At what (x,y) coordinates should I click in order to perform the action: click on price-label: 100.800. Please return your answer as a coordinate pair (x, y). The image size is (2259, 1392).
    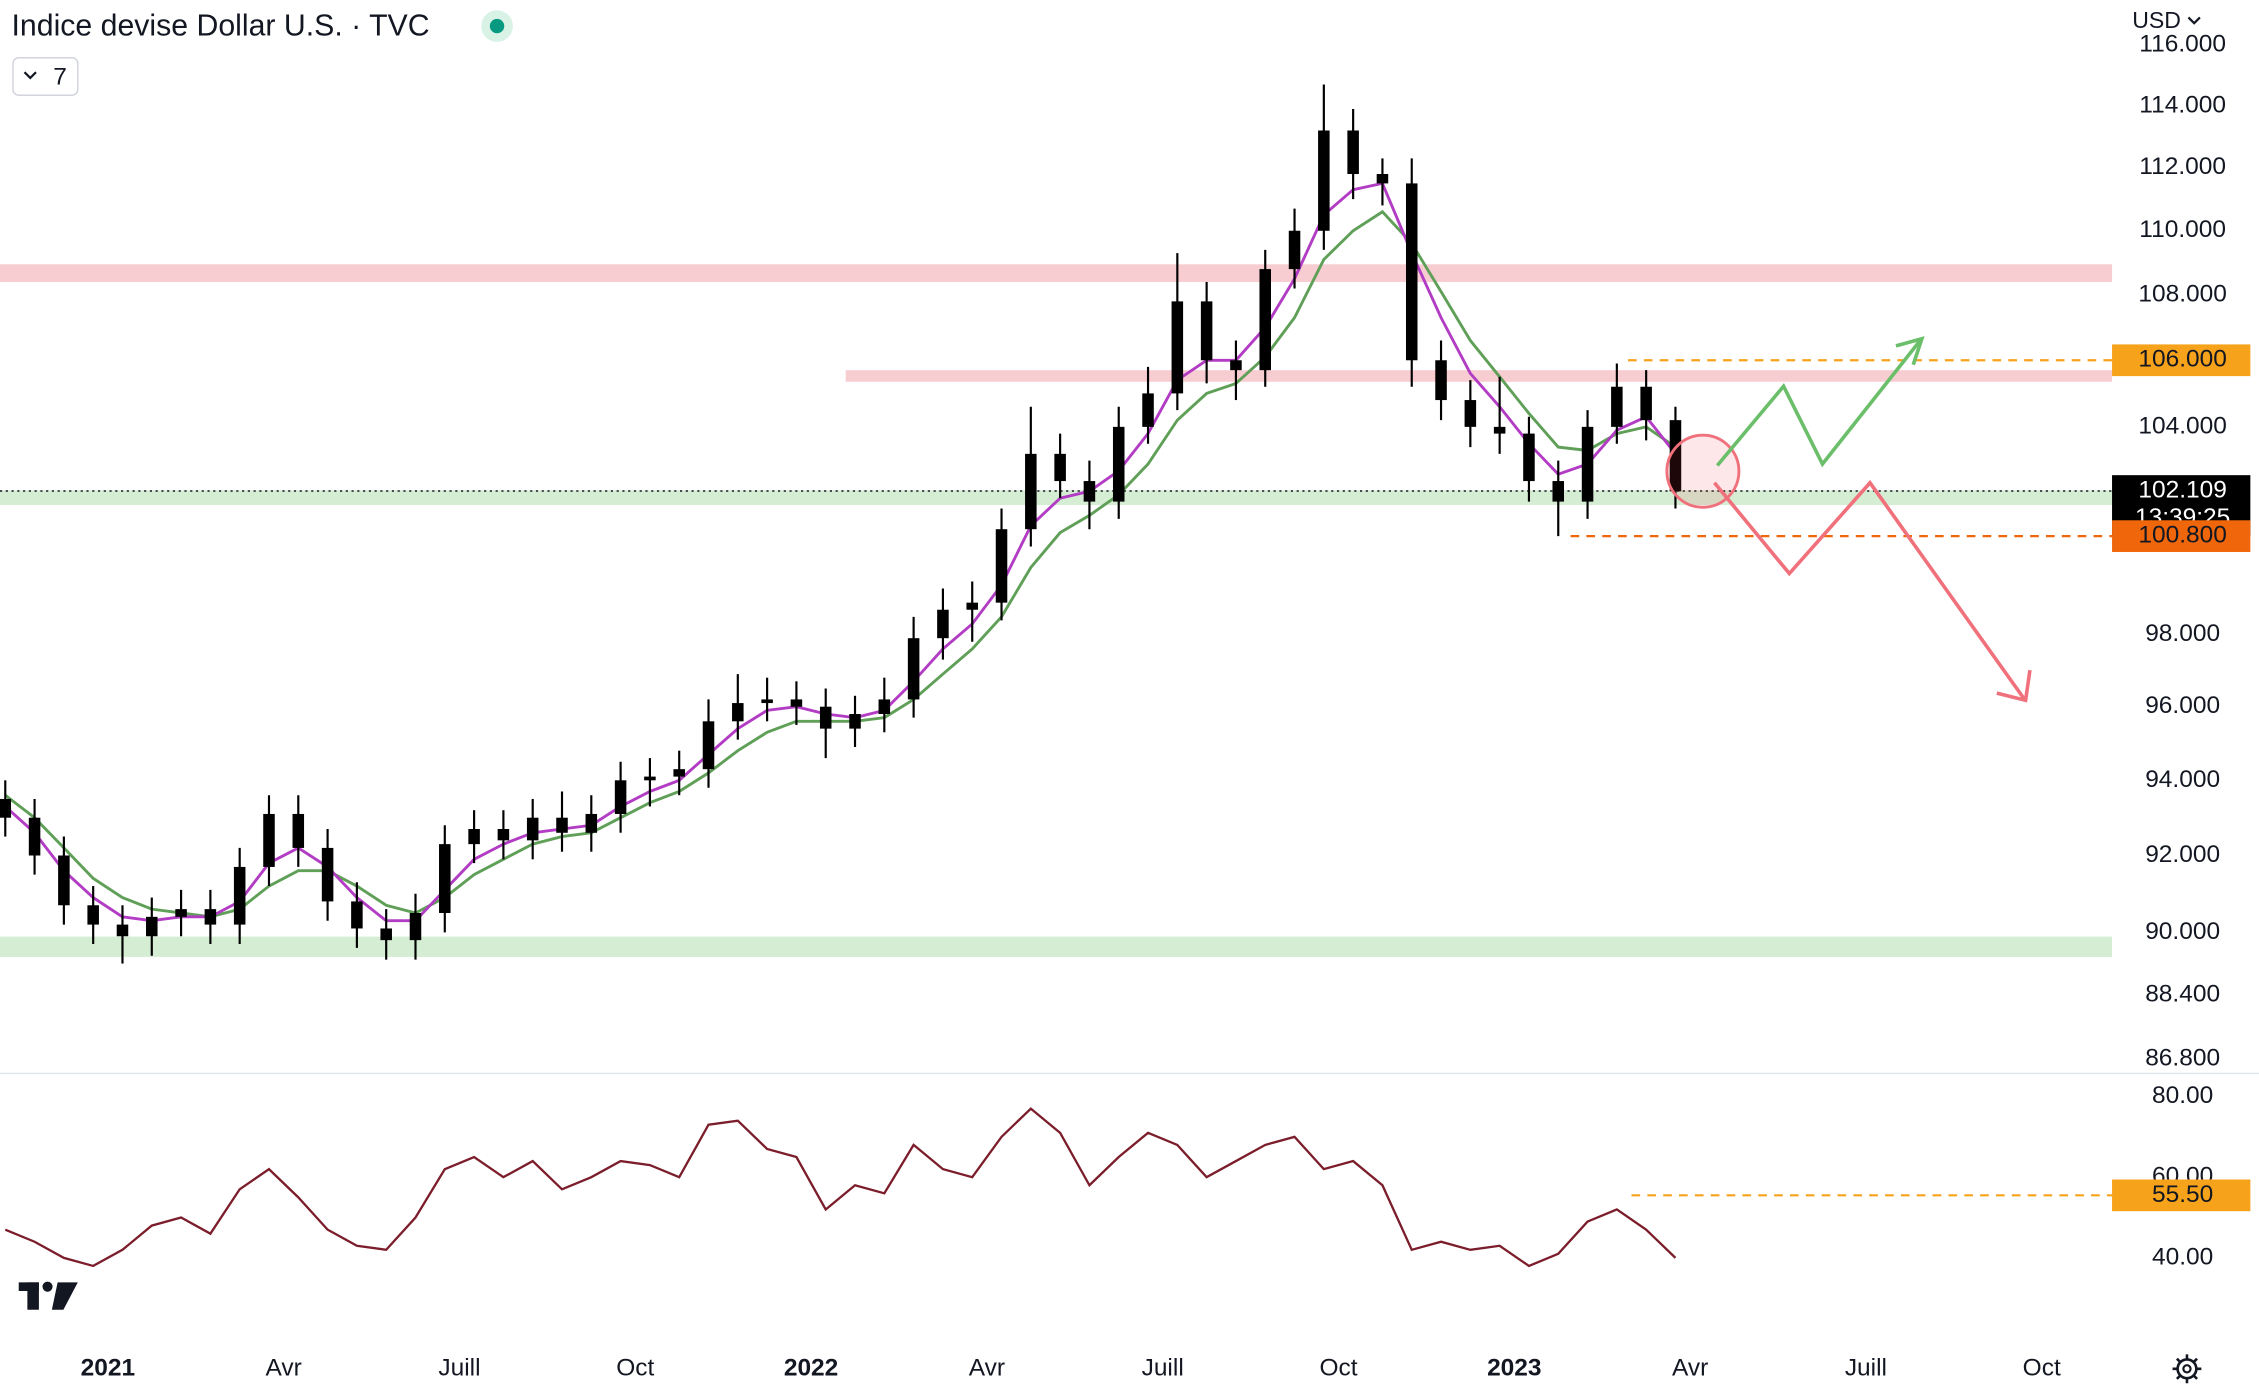
    Looking at the image, I should click on (2182, 535).